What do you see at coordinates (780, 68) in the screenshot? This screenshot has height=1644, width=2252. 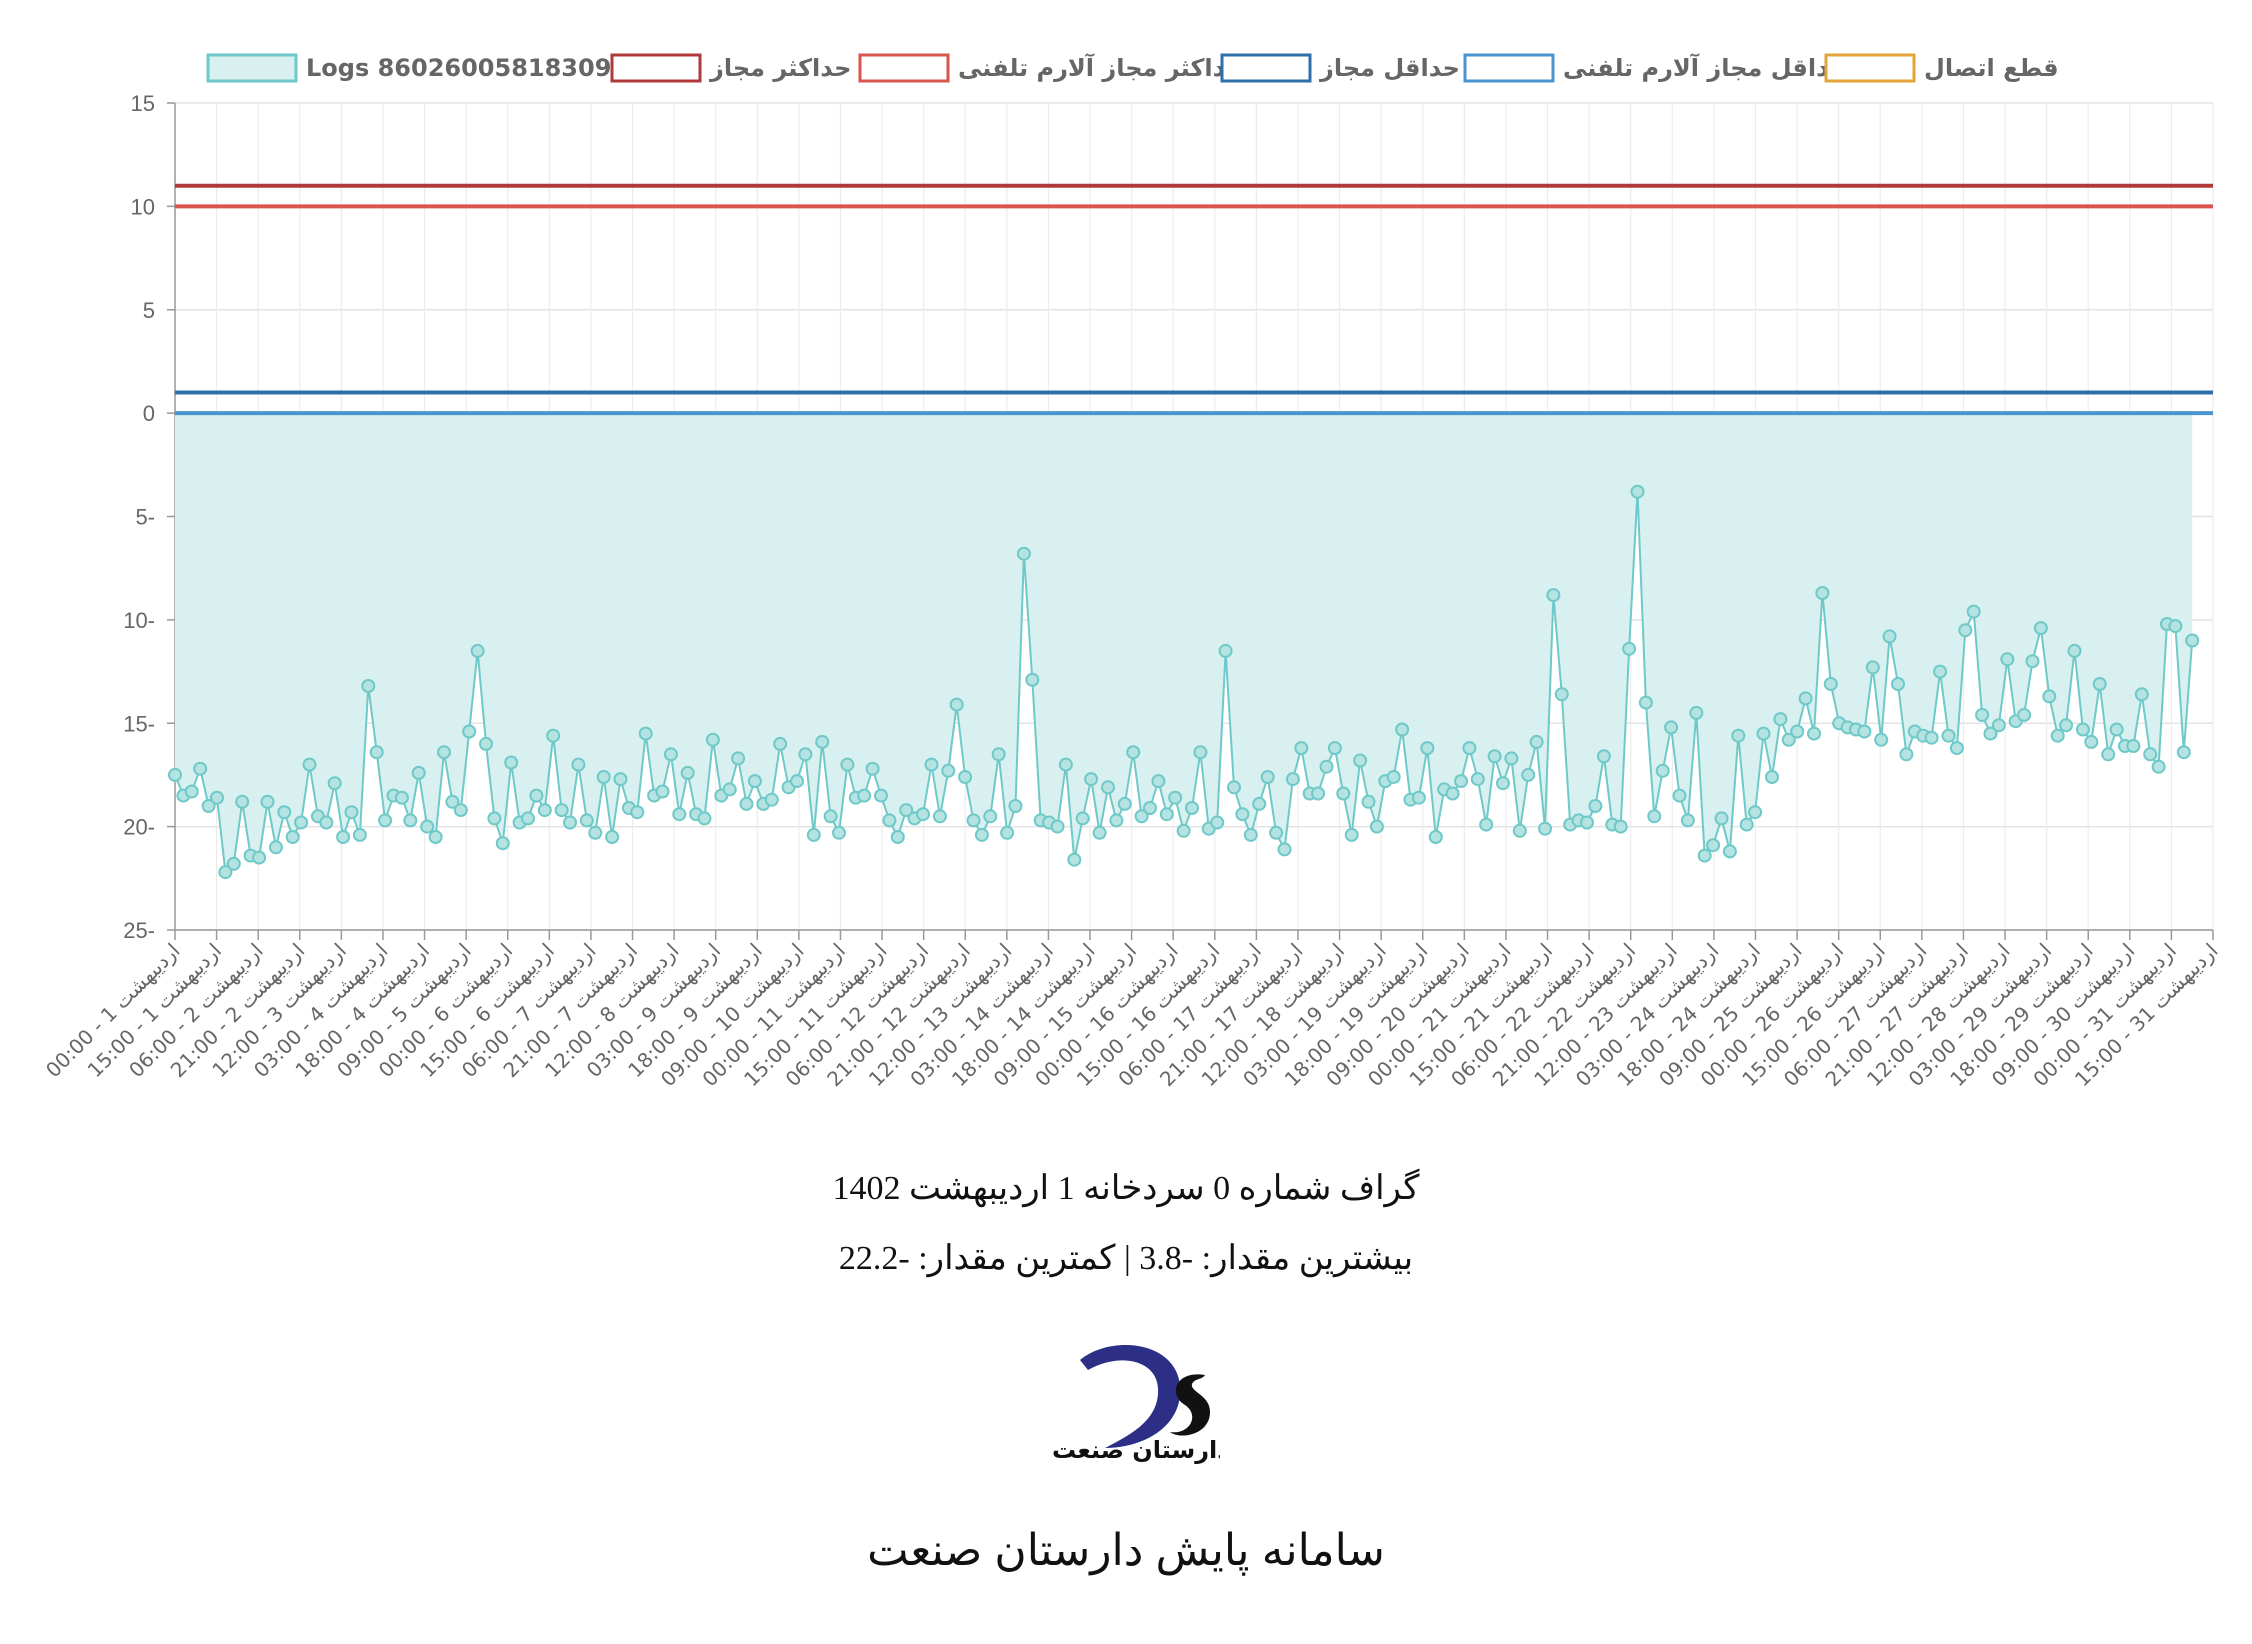 I see `legend-label: حداکثر مجاز` at bounding box center [780, 68].